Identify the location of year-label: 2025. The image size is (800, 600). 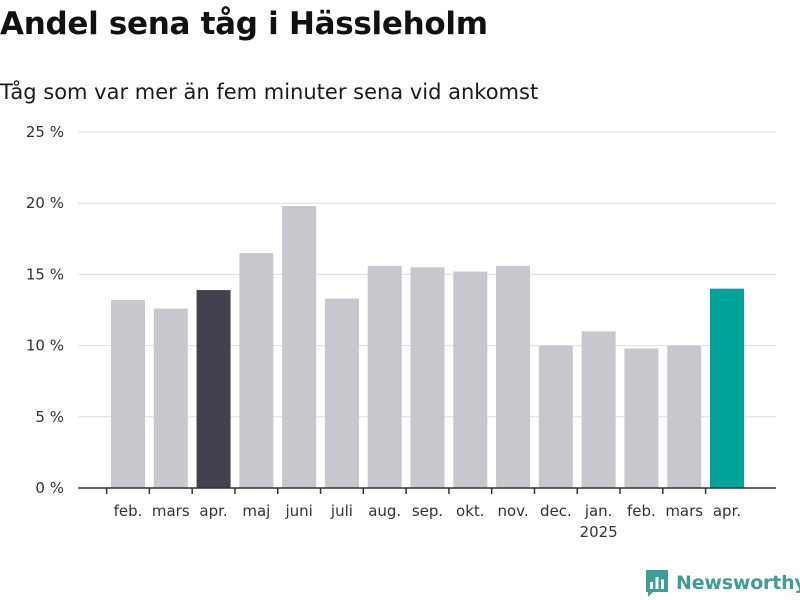
(599, 532).